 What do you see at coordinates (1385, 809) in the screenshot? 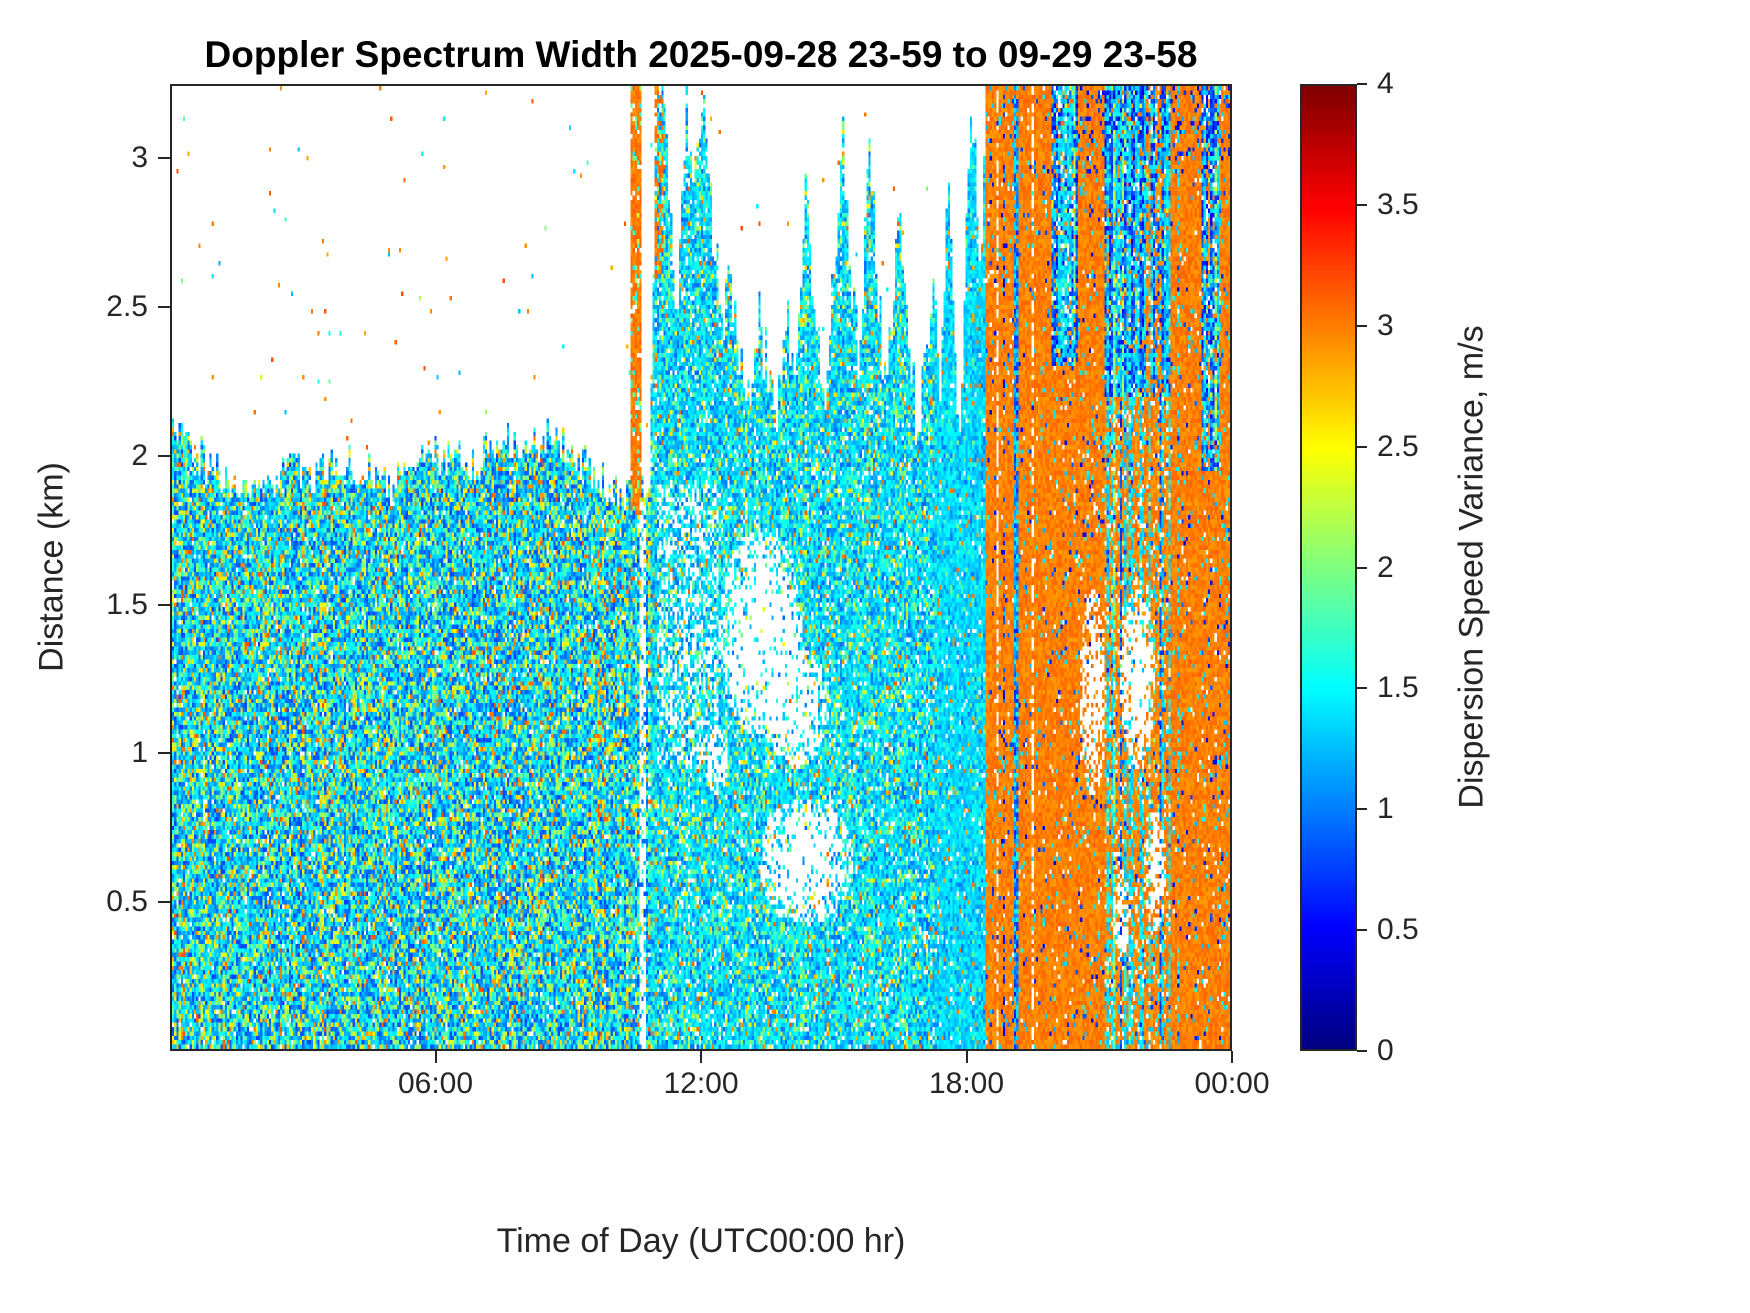
I see `colorbar-tick-label: 1` at bounding box center [1385, 809].